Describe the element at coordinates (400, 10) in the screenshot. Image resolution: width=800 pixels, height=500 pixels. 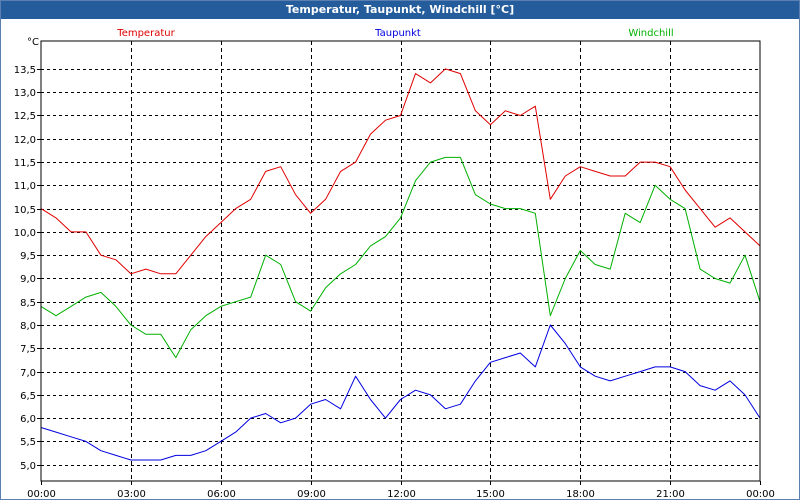
I see `chart-title: Temperatur, Taupunkt, Windchill [°C]` at that location.